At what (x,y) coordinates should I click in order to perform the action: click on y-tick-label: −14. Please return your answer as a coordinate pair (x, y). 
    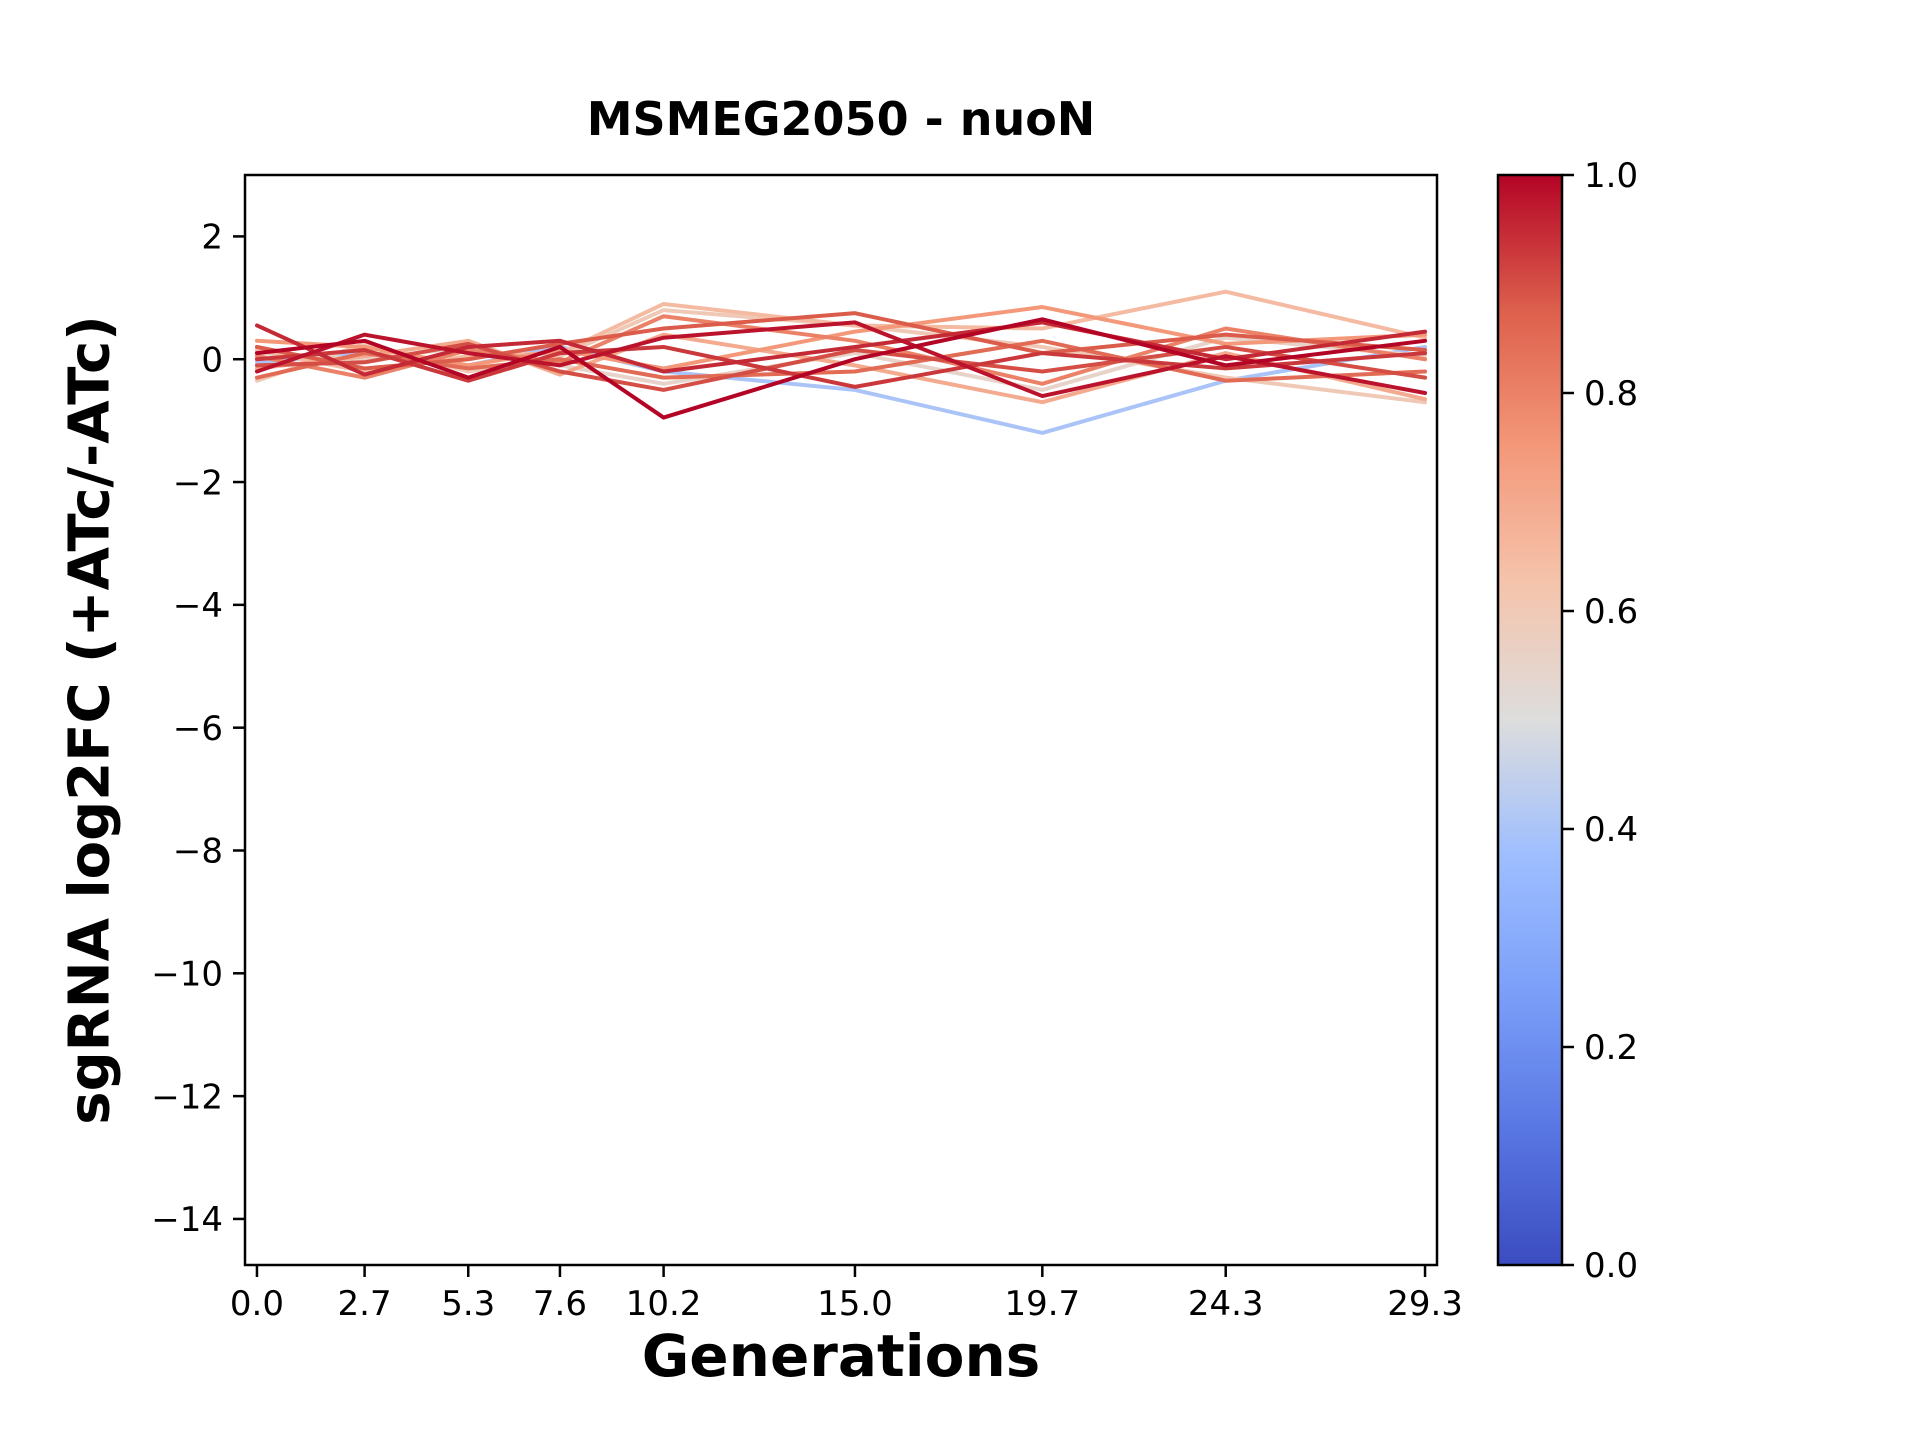
    Looking at the image, I should click on (187, 1220).